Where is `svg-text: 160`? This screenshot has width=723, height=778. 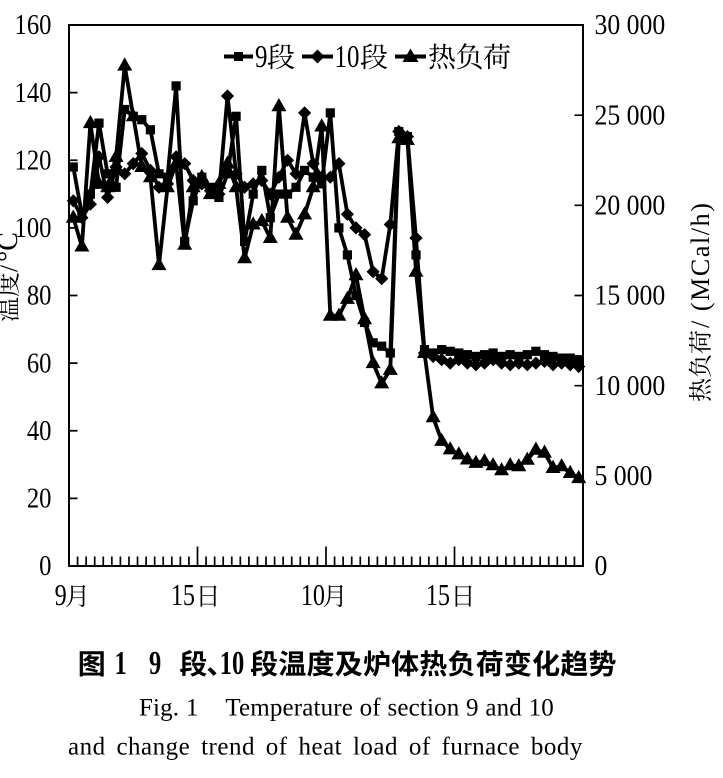 svg-text: 160 is located at coordinates (33, 25).